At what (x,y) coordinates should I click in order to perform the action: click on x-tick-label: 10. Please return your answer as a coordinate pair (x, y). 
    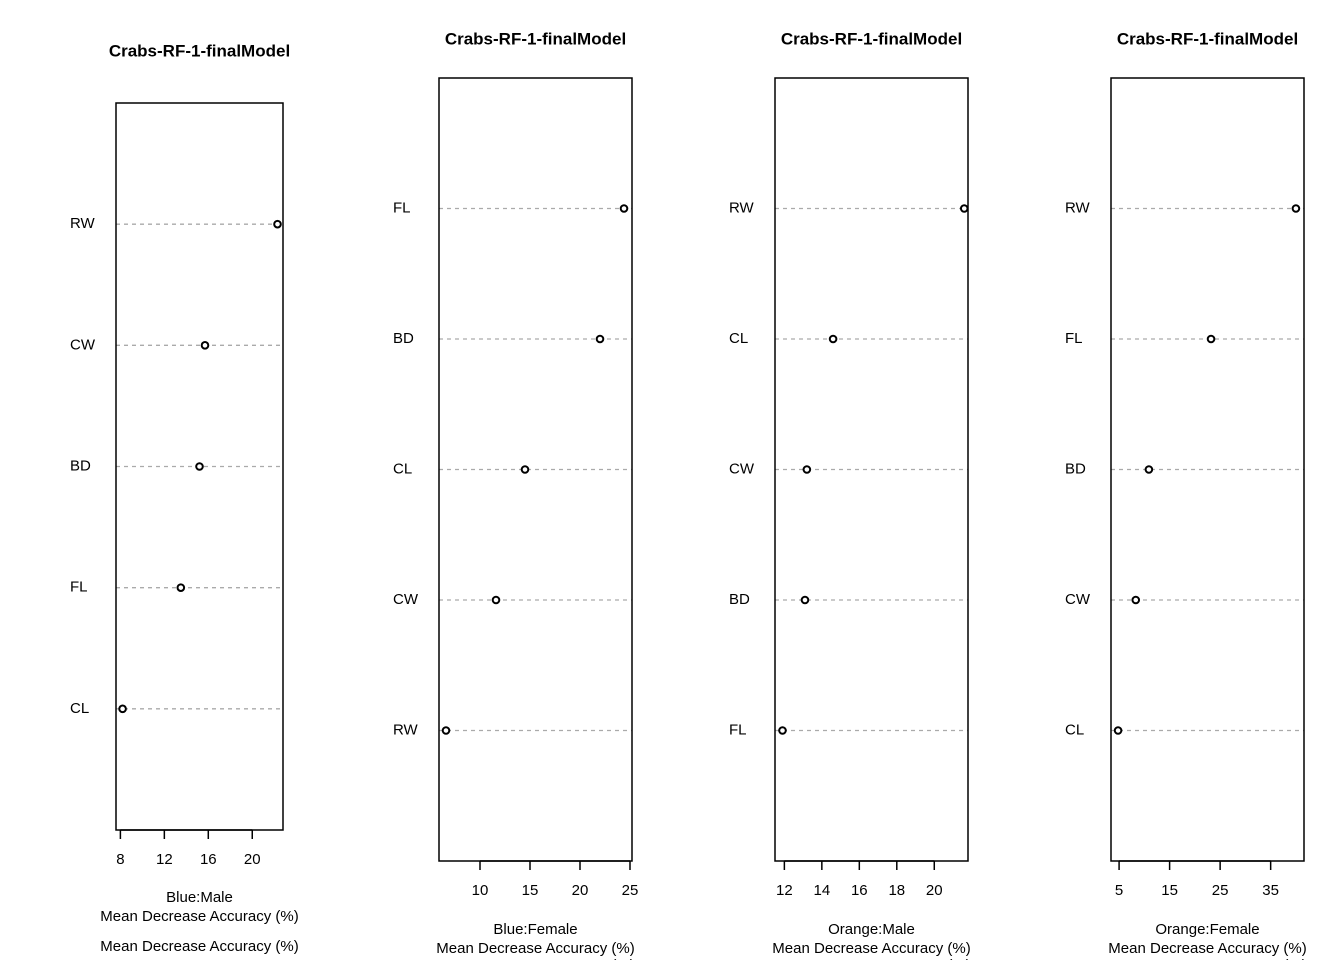
    Looking at the image, I should click on (480, 890).